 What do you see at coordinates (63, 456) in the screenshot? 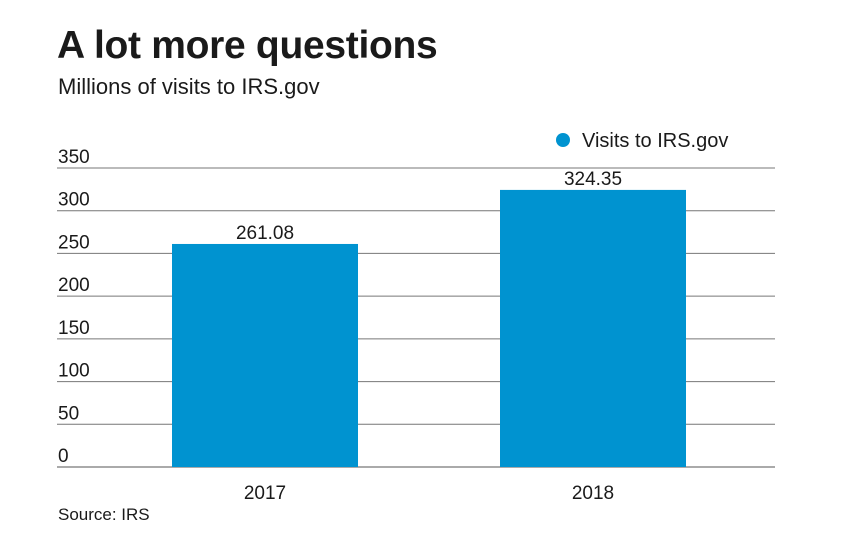
I see `y-tick-label: 0` at bounding box center [63, 456].